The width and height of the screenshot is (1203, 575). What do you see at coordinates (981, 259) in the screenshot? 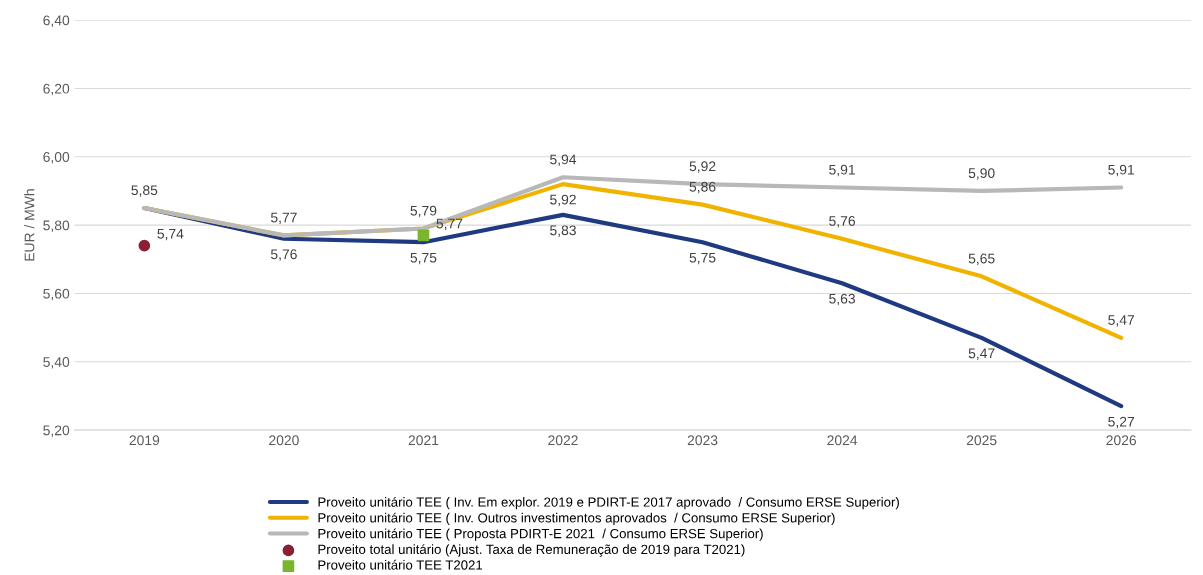
I see `data-label: 5,65` at bounding box center [981, 259].